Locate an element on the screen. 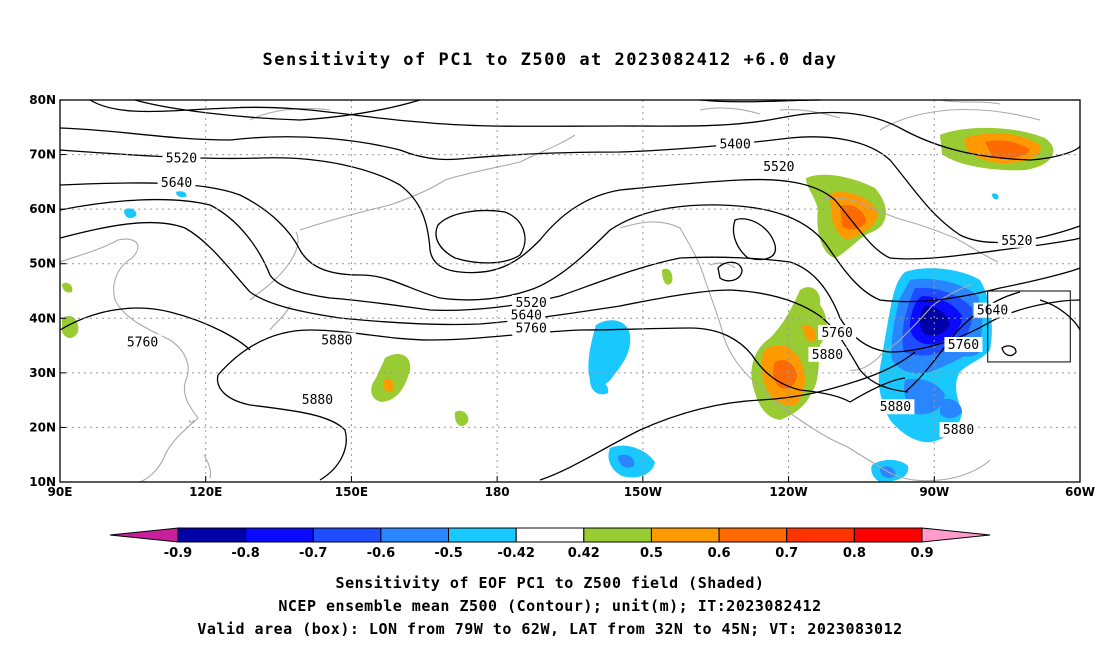 The image size is (1100, 650). lat-tick-label: 50N is located at coordinates (42, 264).